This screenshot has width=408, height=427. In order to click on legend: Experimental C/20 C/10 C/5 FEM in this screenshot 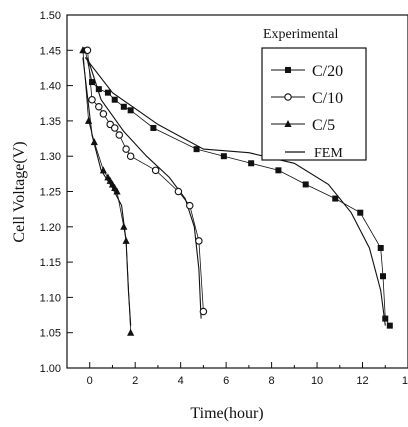, I will do `click(314, 94)`.